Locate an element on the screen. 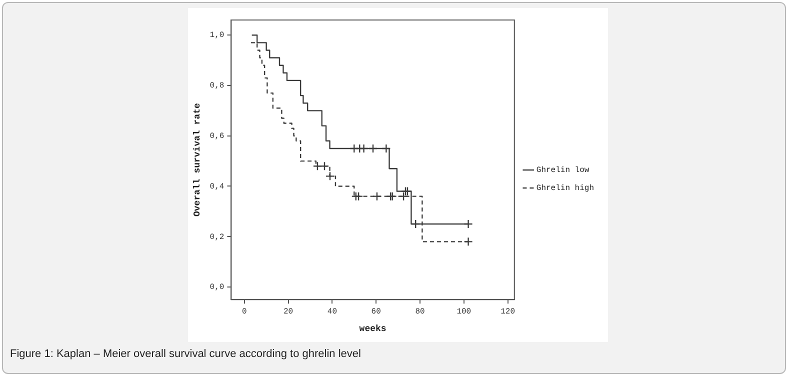 This screenshot has width=789, height=377. caption: Figure 1: Kaplan – Meier overall survival curve according to ghrelin level is located at coordinates (185, 354).